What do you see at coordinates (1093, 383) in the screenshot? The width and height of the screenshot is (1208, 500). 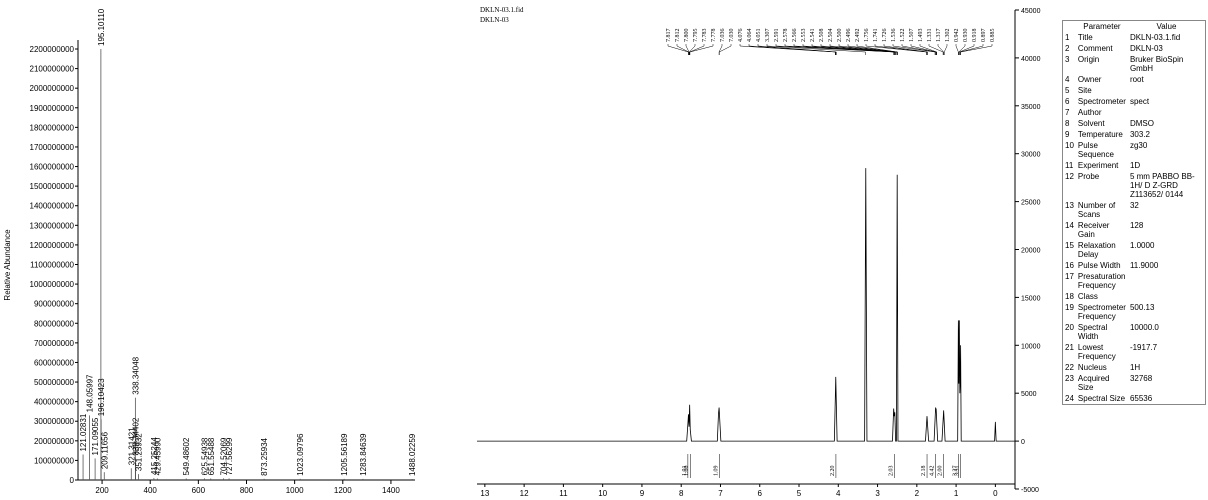 I see `parameter: Acquired Size` at bounding box center [1093, 383].